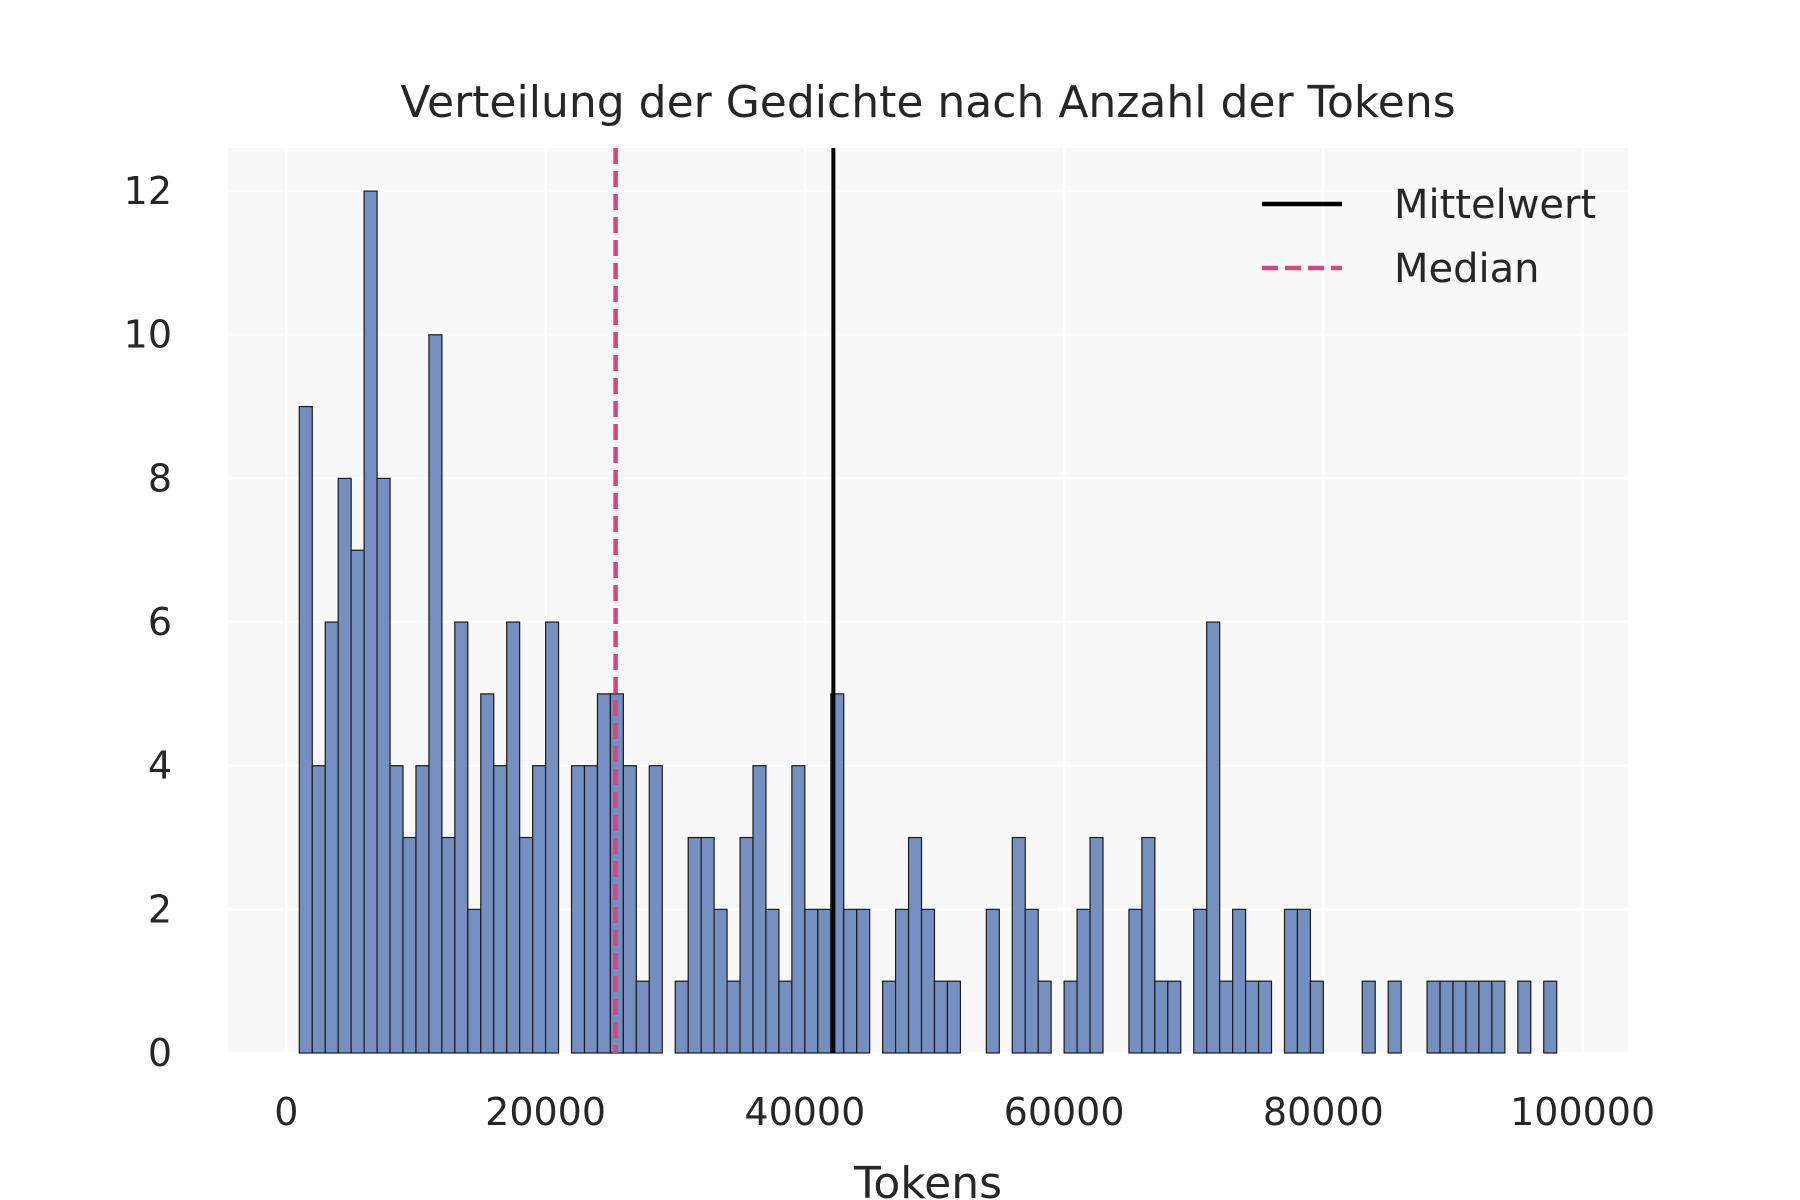 This screenshot has height=1200, width=1800. I want to click on y-tick-label-2: 4, so click(160, 766).